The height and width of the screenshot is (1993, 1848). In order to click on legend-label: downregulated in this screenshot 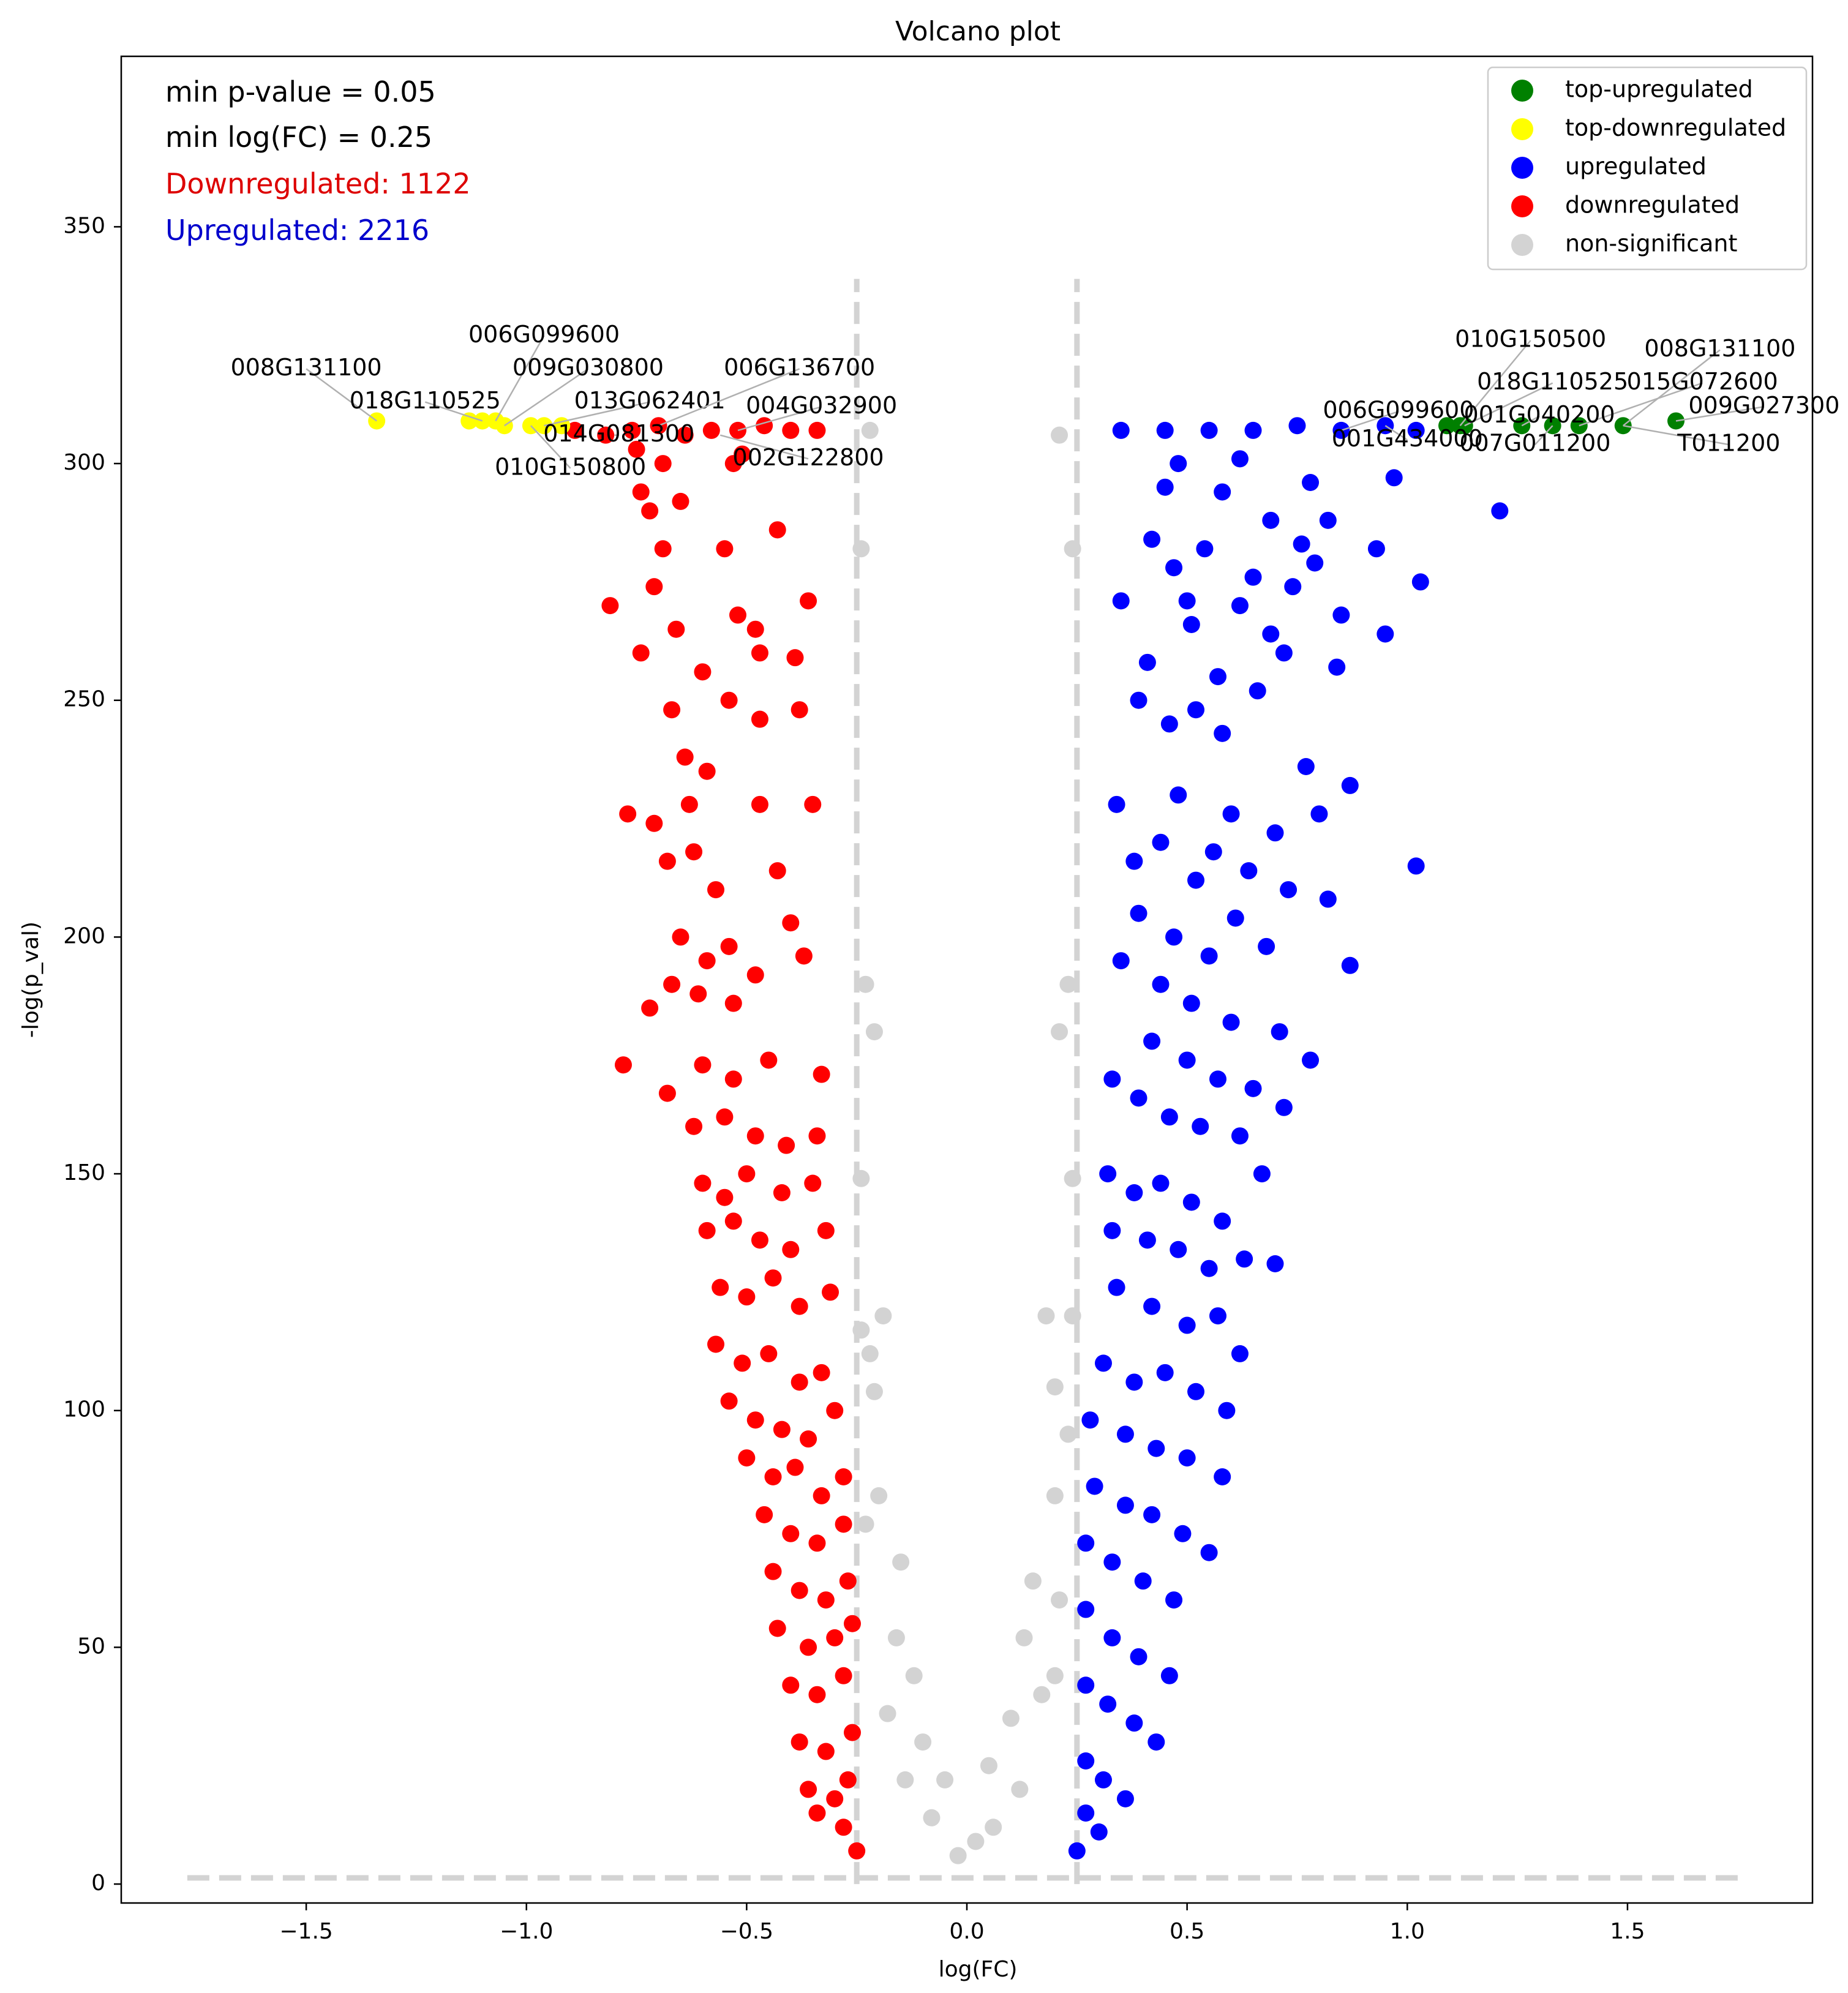, I will do `click(1652, 205)`.